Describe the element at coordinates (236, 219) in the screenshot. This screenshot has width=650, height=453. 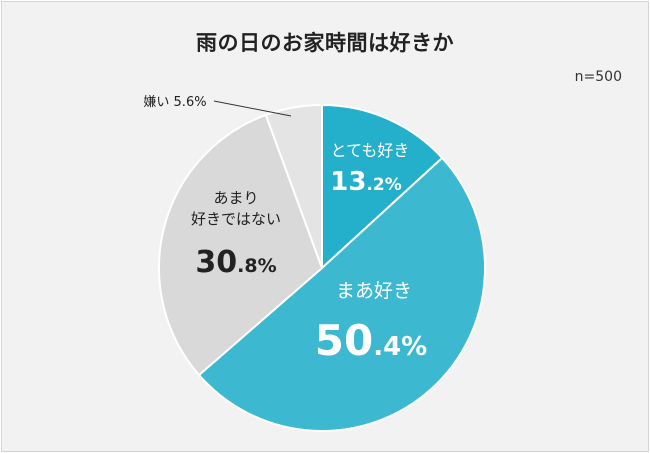
I see `slice-amari-suki-dewa-nai-label: 好きではない` at that location.